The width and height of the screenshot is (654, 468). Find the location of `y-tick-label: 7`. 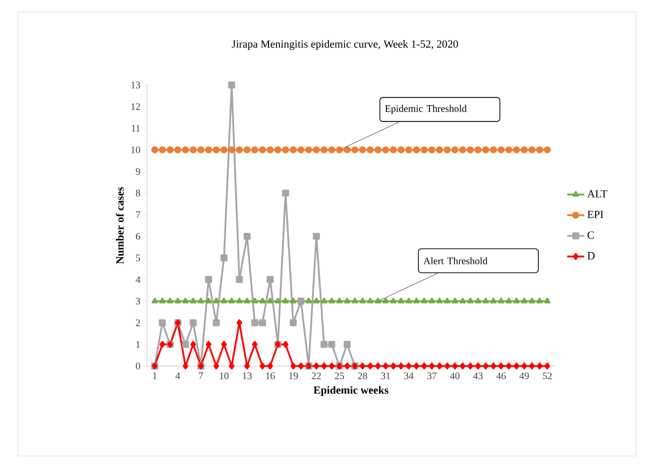

y-tick-label: 7 is located at coordinates (138, 214).